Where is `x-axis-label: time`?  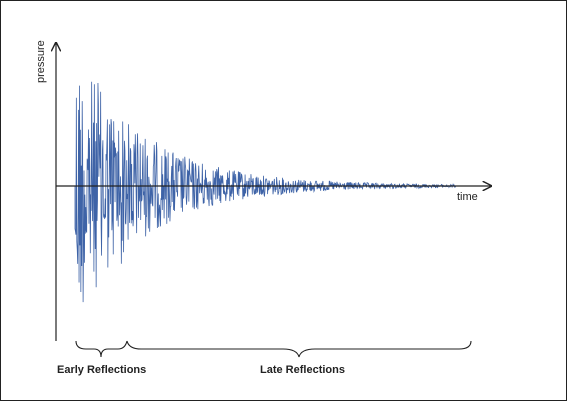
x-axis-label: time is located at coordinates (467, 197).